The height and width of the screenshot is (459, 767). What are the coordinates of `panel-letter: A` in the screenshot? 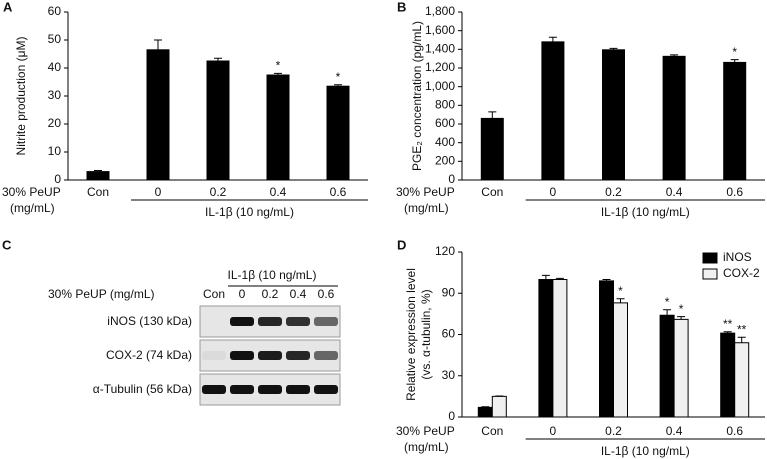 It's located at (8, 7).